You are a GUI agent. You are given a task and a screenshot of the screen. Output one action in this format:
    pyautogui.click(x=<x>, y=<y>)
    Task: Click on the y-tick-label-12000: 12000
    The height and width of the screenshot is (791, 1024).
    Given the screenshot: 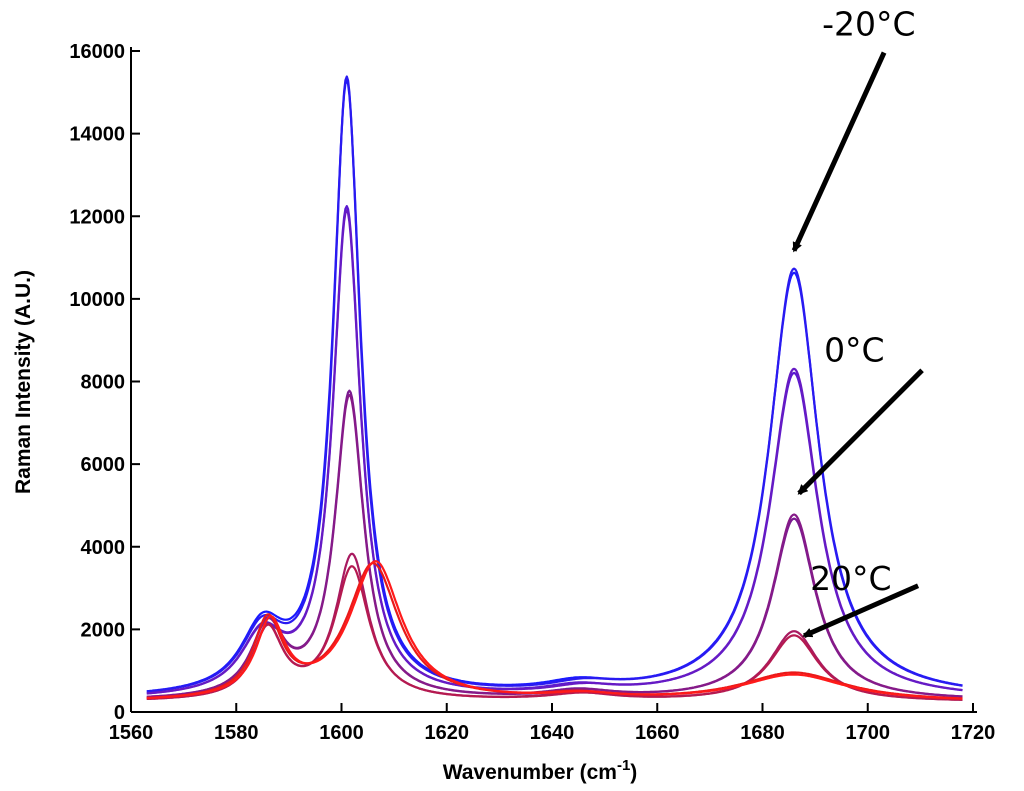 What is the action you would take?
    pyautogui.click(x=97, y=217)
    